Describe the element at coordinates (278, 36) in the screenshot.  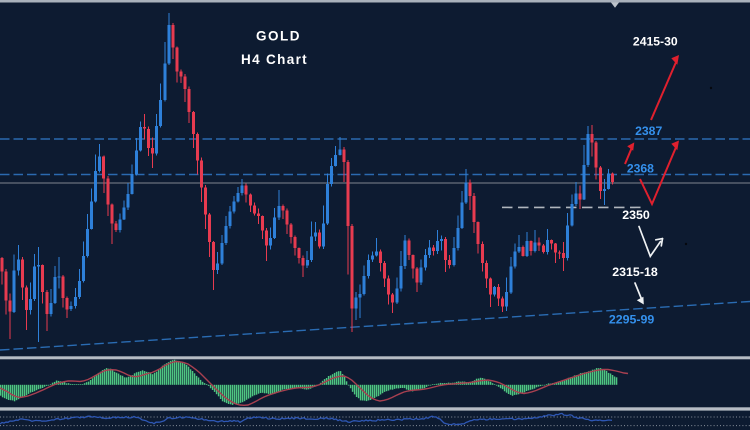
I see `svg-text: GOLD` at that location.